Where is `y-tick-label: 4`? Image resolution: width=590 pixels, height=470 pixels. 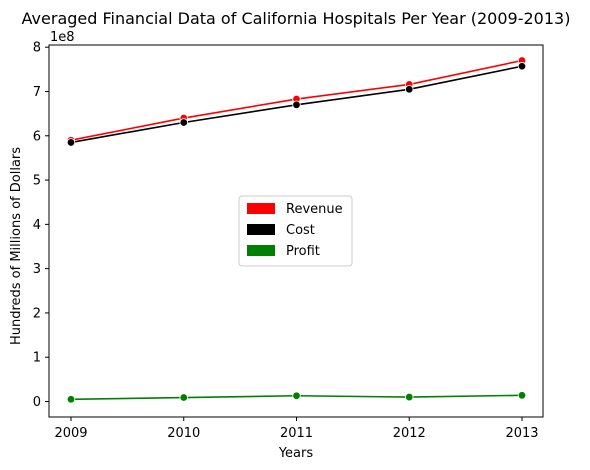 y-tick-label: 4 is located at coordinates (37, 225).